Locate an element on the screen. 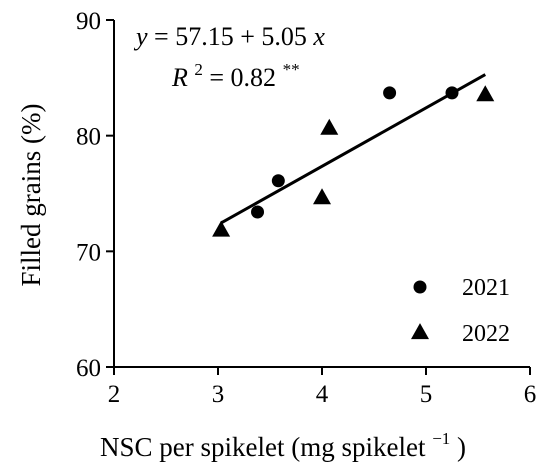  x-tick-label-6: 6 is located at coordinates (530, 394).